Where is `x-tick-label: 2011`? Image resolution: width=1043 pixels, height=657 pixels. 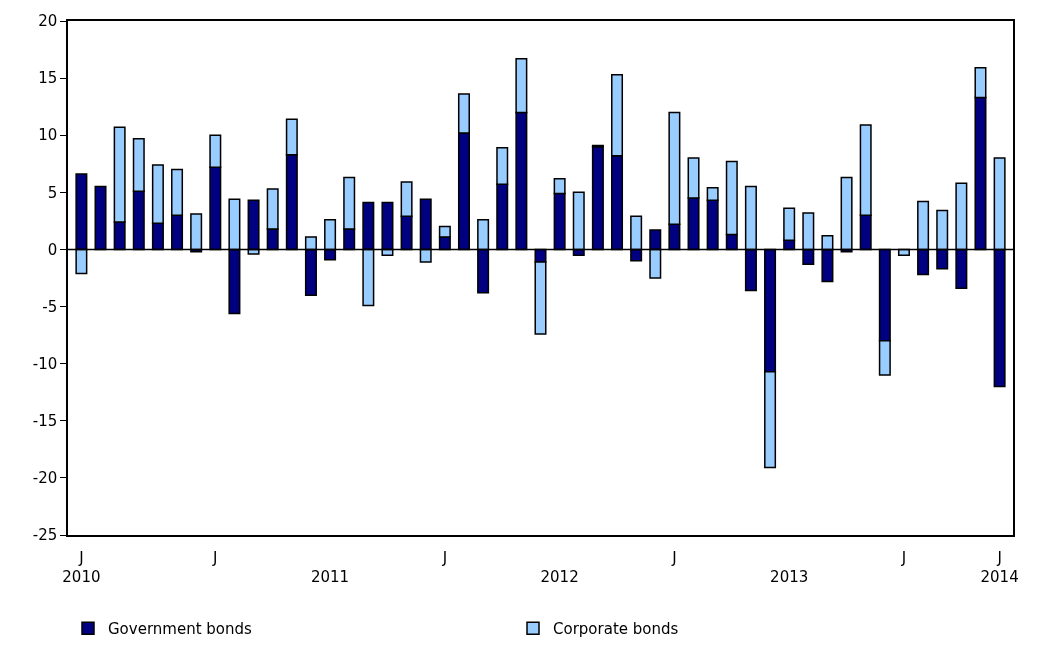 x-tick-label: 2011 is located at coordinates (330, 577).